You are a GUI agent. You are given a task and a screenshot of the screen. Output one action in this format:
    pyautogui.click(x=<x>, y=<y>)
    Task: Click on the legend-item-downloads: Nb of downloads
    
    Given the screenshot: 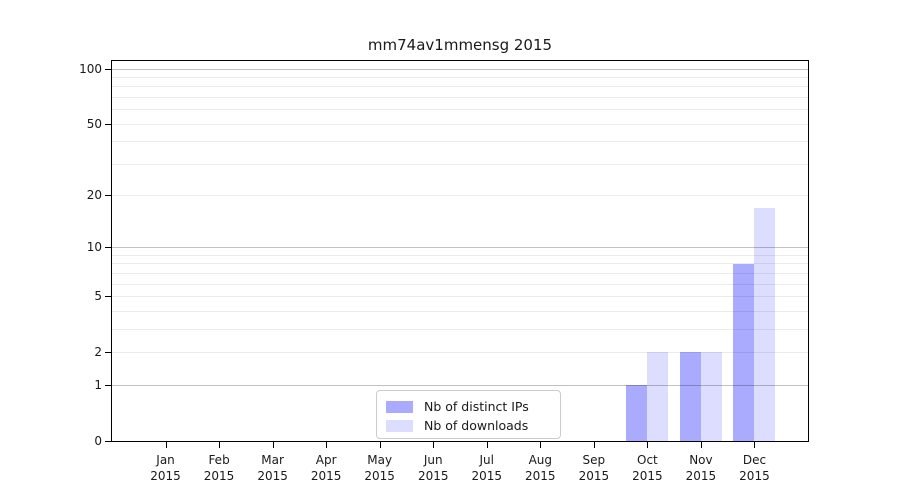 What is the action you would take?
    pyautogui.click(x=473, y=425)
    